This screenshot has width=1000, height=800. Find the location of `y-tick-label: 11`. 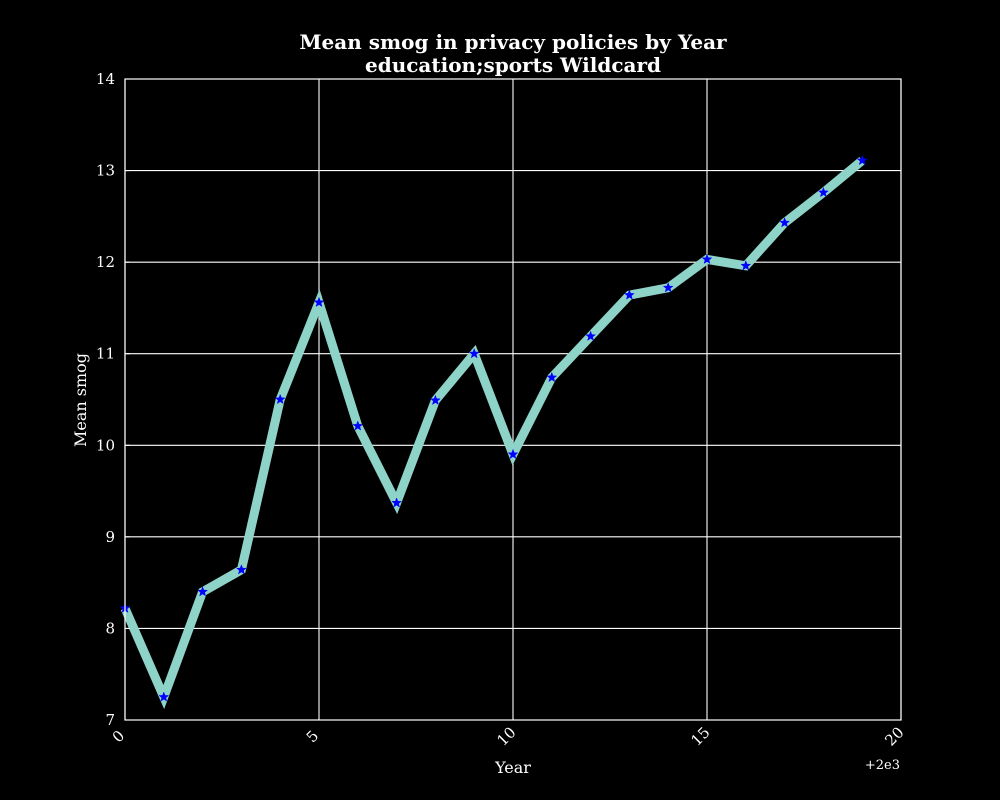

y-tick-label: 11 is located at coordinates (105, 354).